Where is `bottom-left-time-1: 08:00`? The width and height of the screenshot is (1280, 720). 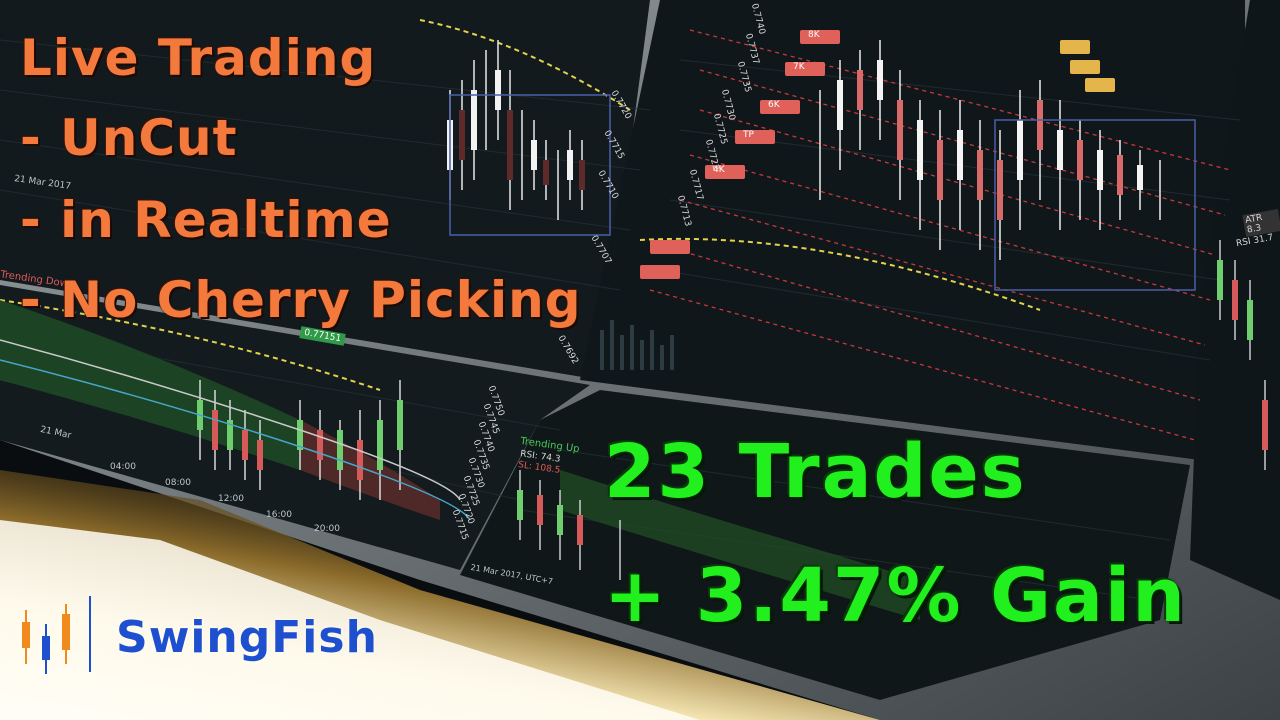
bottom-left-time-1: 08:00 is located at coordinates (178, 483).